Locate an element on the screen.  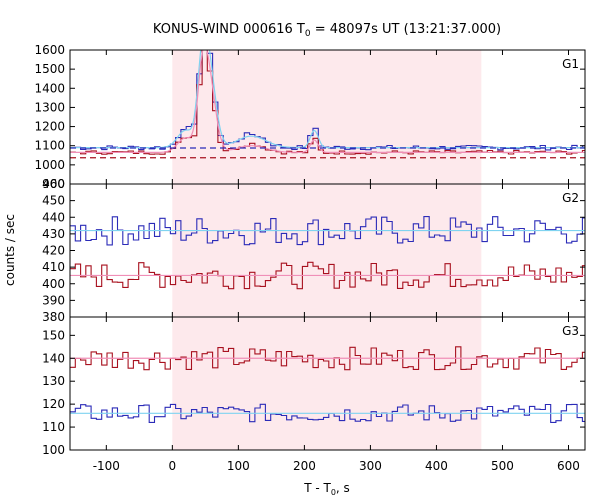
y-tick-label: 1200 is located at coordinates (49, 127).